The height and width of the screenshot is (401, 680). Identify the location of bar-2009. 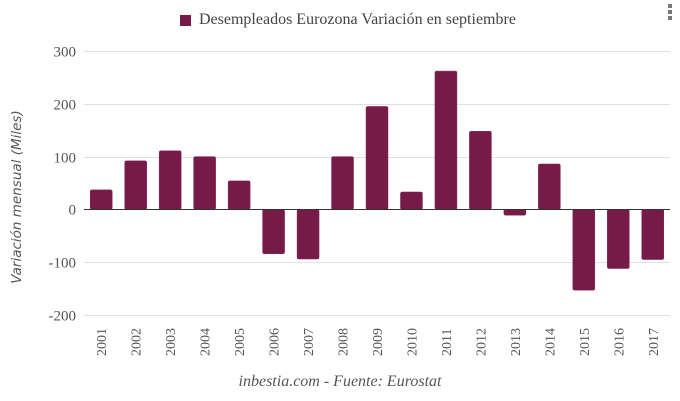
(377, 158).